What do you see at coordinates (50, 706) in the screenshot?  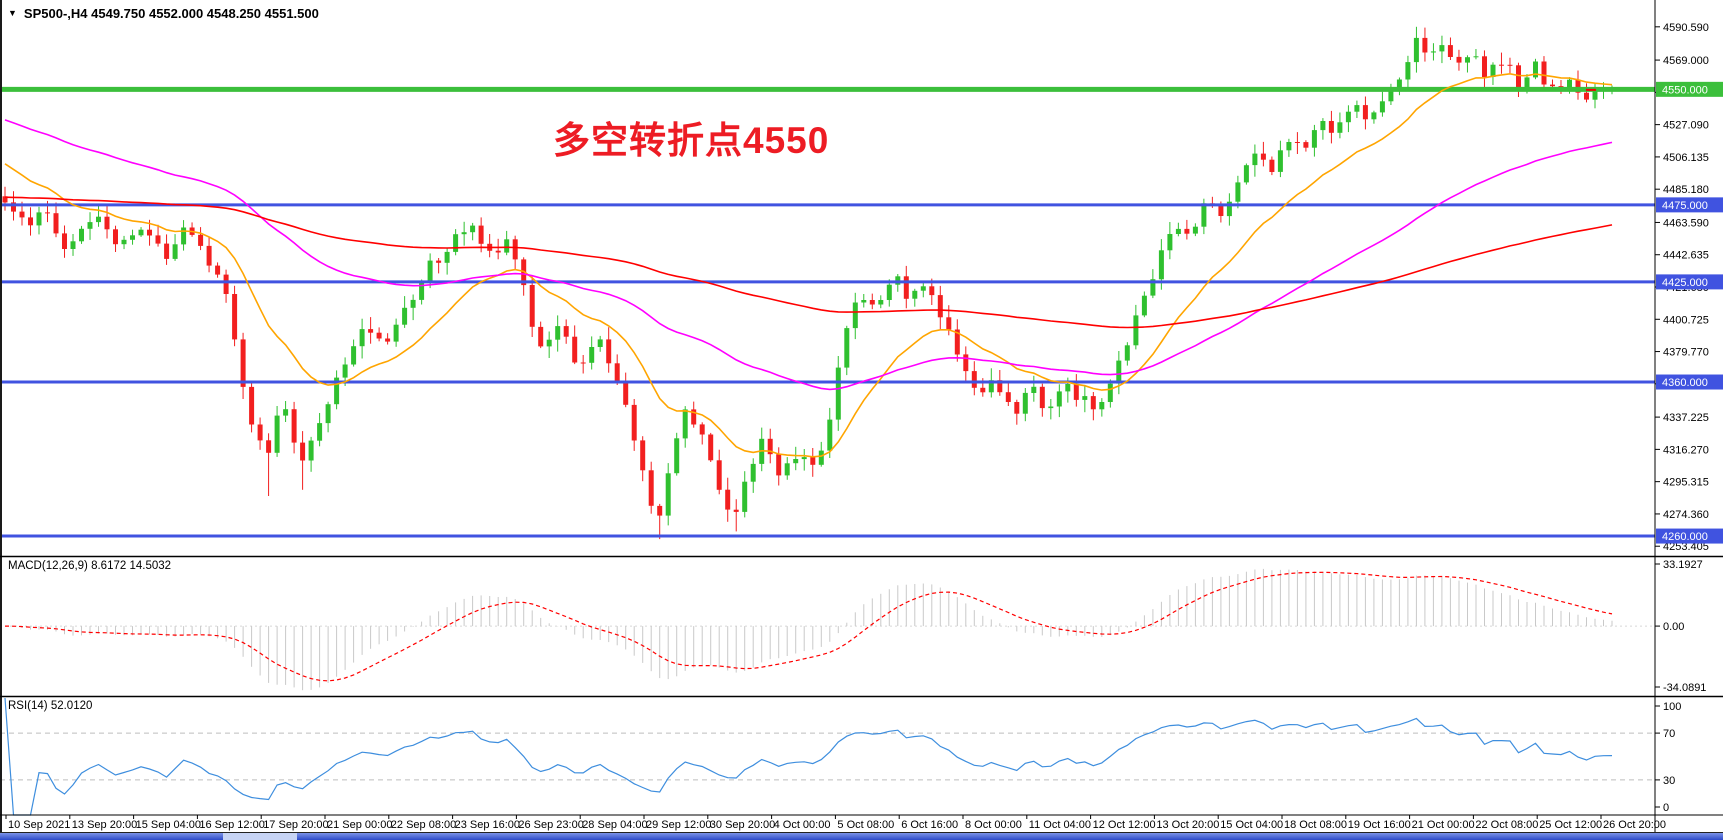 I see `rsi-label: RSI(14) 52.0120` at bounding box center [50, 706].